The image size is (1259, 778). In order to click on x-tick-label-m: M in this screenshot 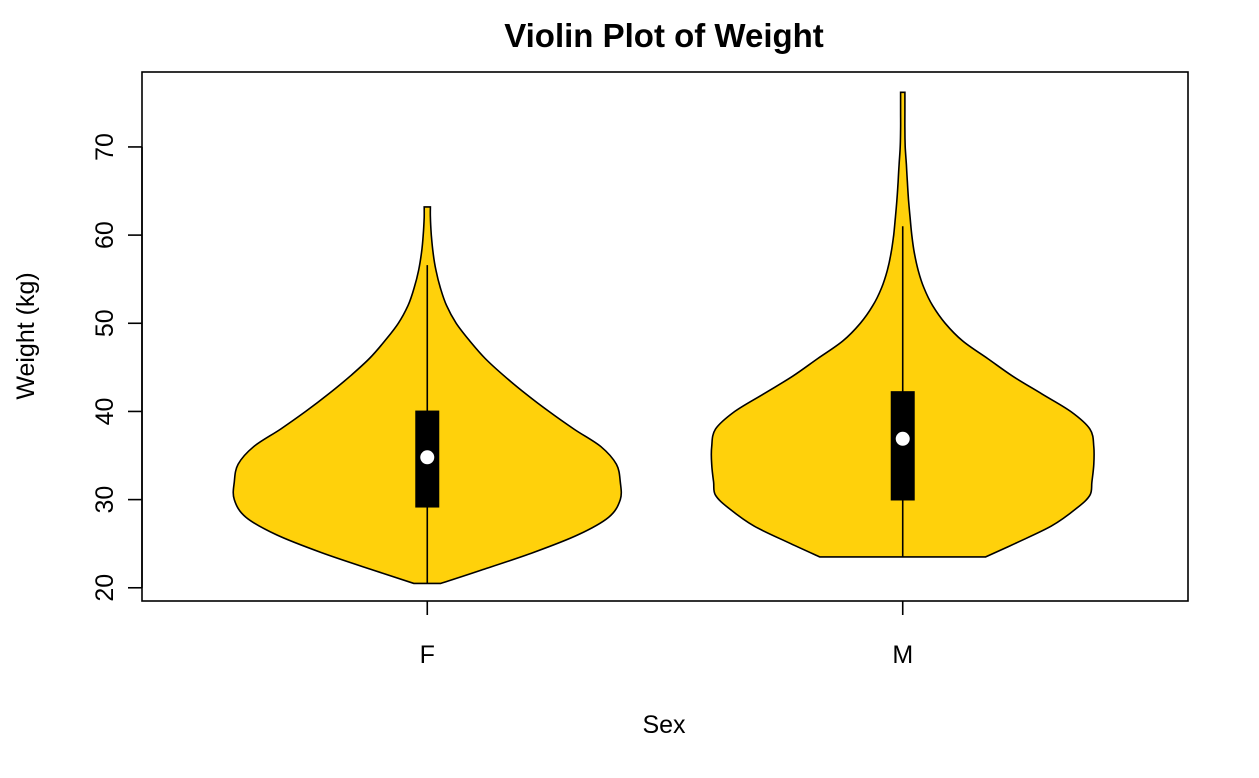, I will do `click(902, 655)`.